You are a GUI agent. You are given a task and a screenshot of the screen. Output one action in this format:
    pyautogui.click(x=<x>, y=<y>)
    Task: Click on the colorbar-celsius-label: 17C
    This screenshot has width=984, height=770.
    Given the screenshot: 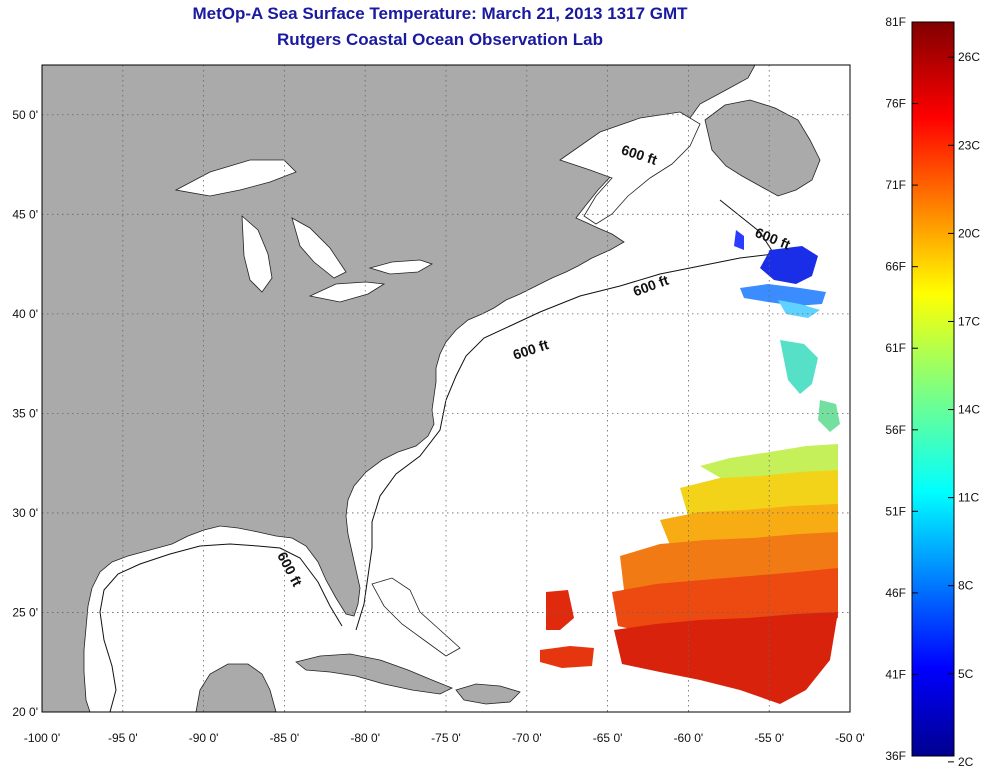 What is the action you would take?
    pyautogui.click(x=969, y=321)
    